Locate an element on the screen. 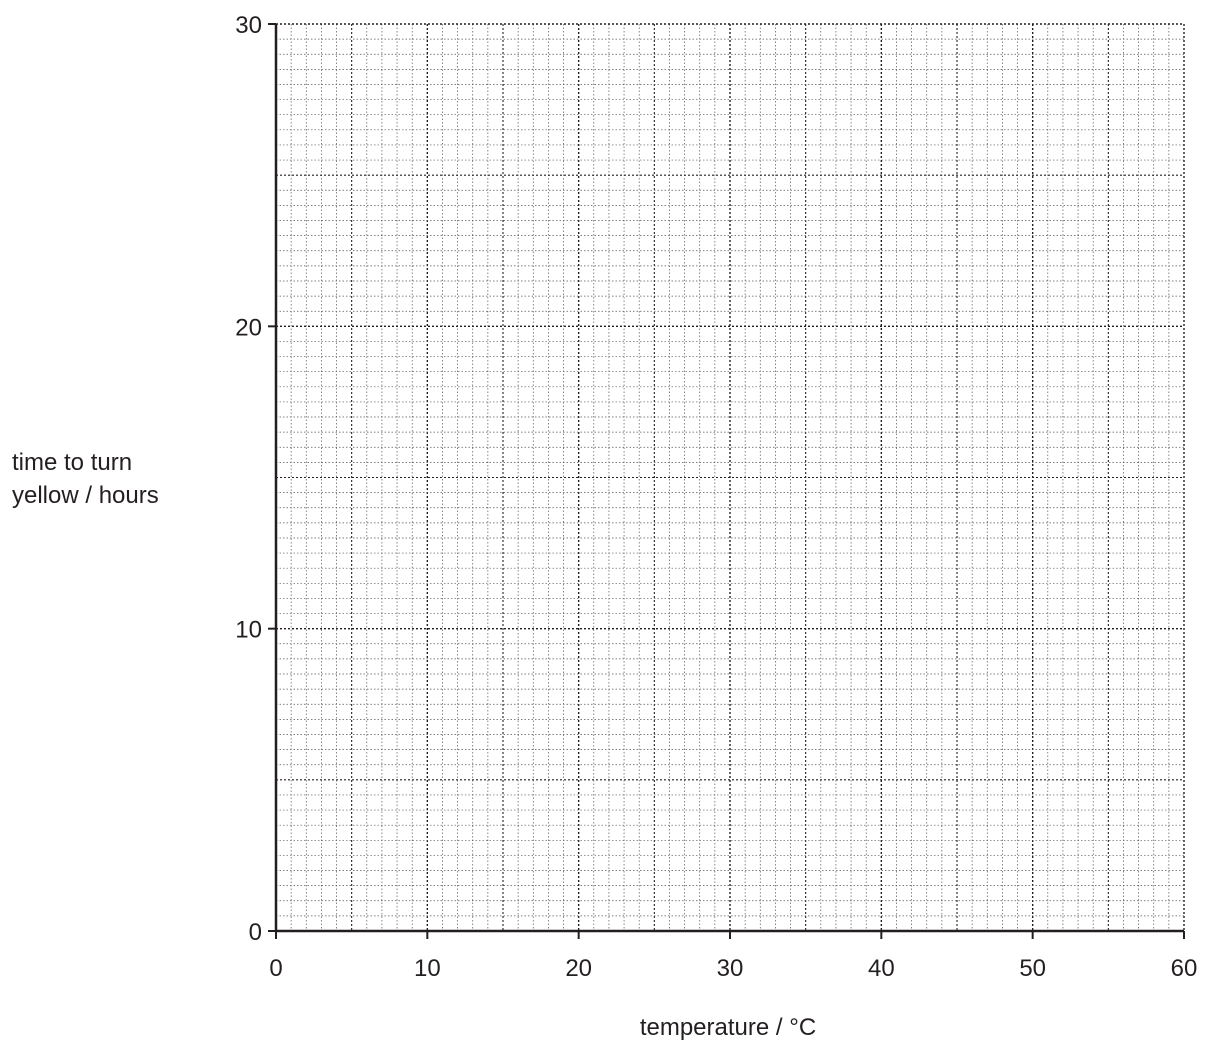 Image resolution: width=1205 pixels, height=1045 pixels. x-tick-label: 30 is located at coordinates (730, 968).